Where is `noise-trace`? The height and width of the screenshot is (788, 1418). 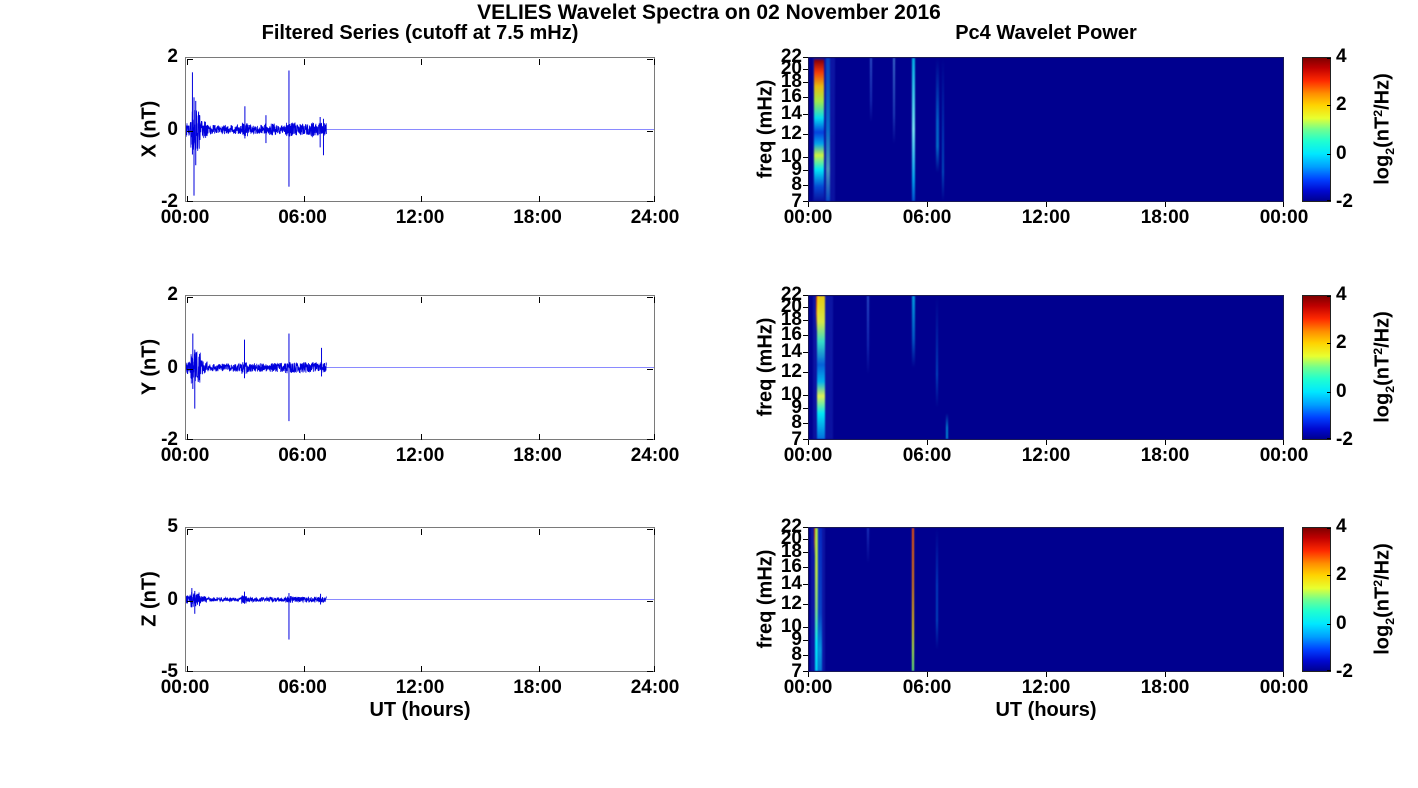 noise-trace is located at coordinates (256, 367).